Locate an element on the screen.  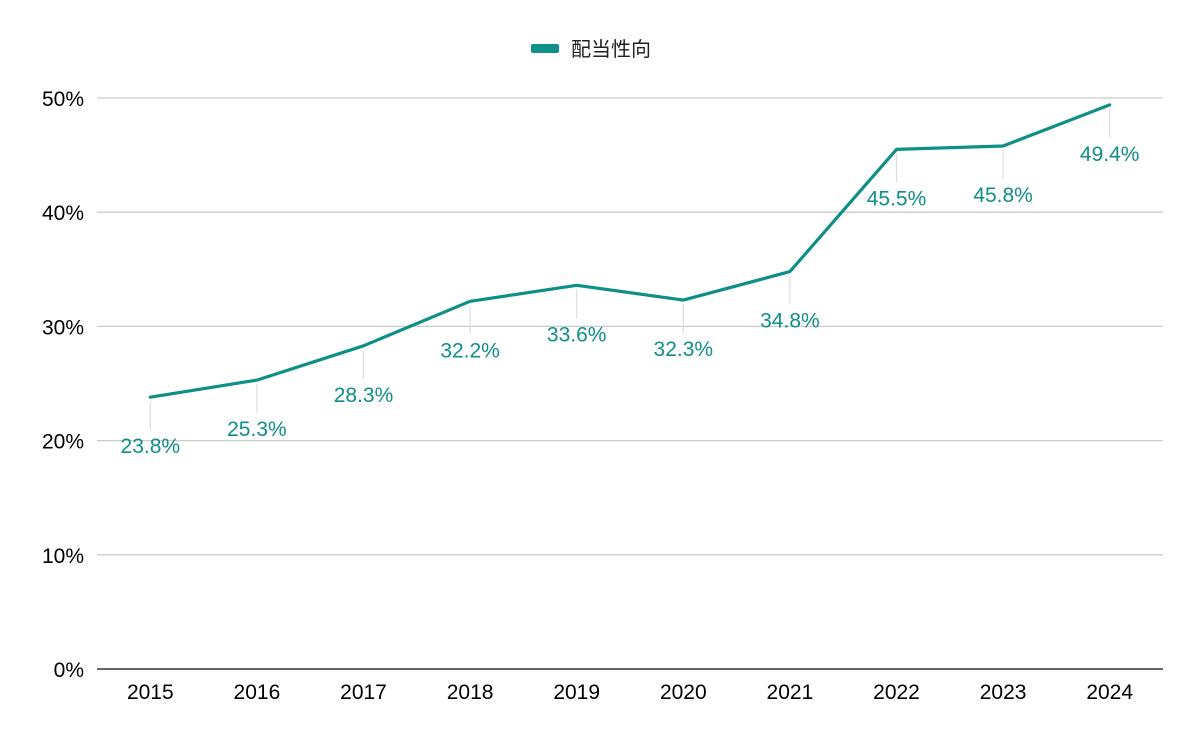
y-tick-label: 10% is located at coordinates (63, 556).